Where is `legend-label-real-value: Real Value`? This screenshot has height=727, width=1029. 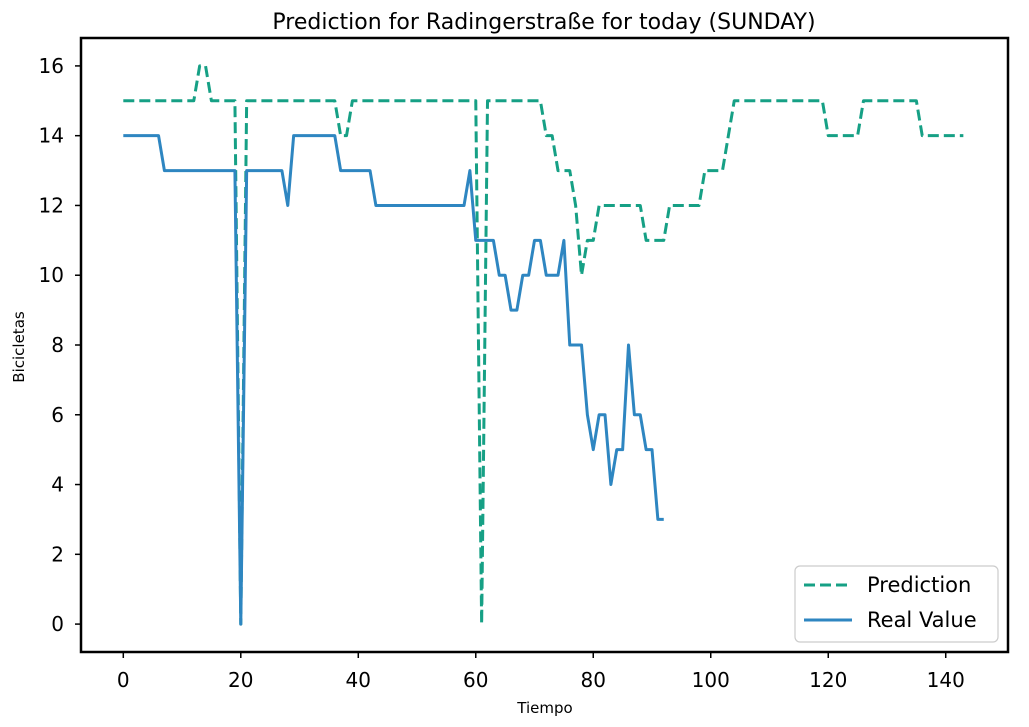 legend-label-real-value: Real Value is located at coordinates (922, 620).